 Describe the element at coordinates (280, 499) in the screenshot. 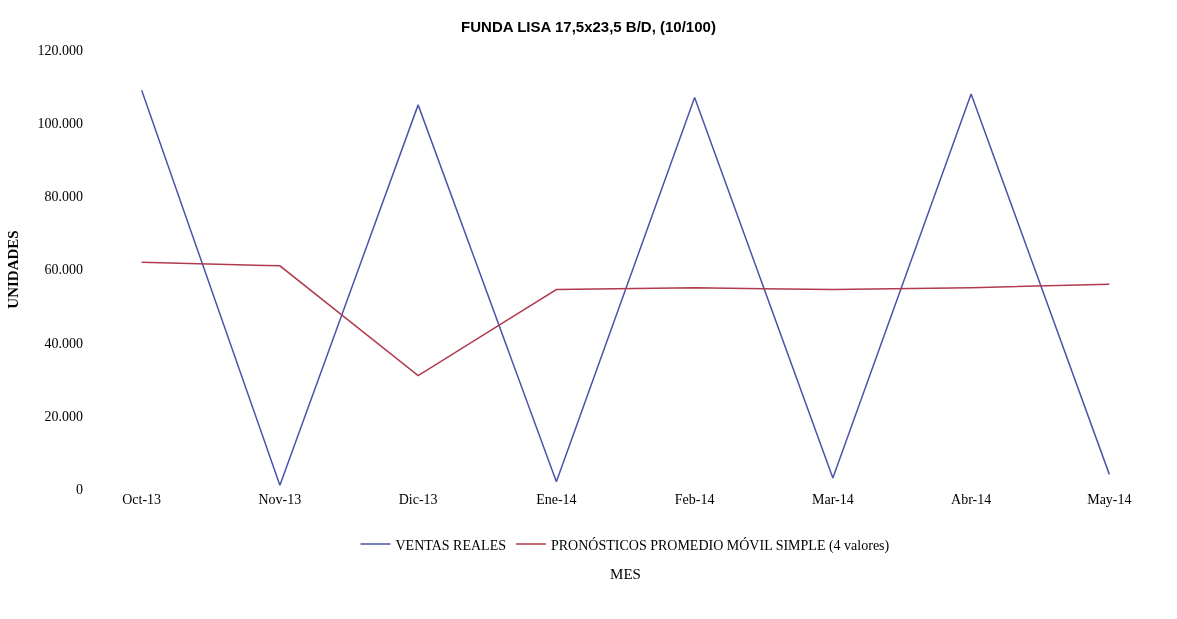

I see `x-tick-label: Nov-13` at that location.